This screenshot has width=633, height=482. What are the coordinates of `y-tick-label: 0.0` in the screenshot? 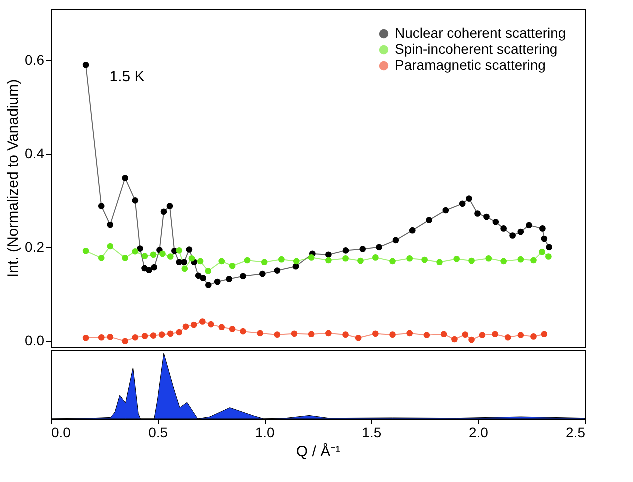 It's located at (35, 340).